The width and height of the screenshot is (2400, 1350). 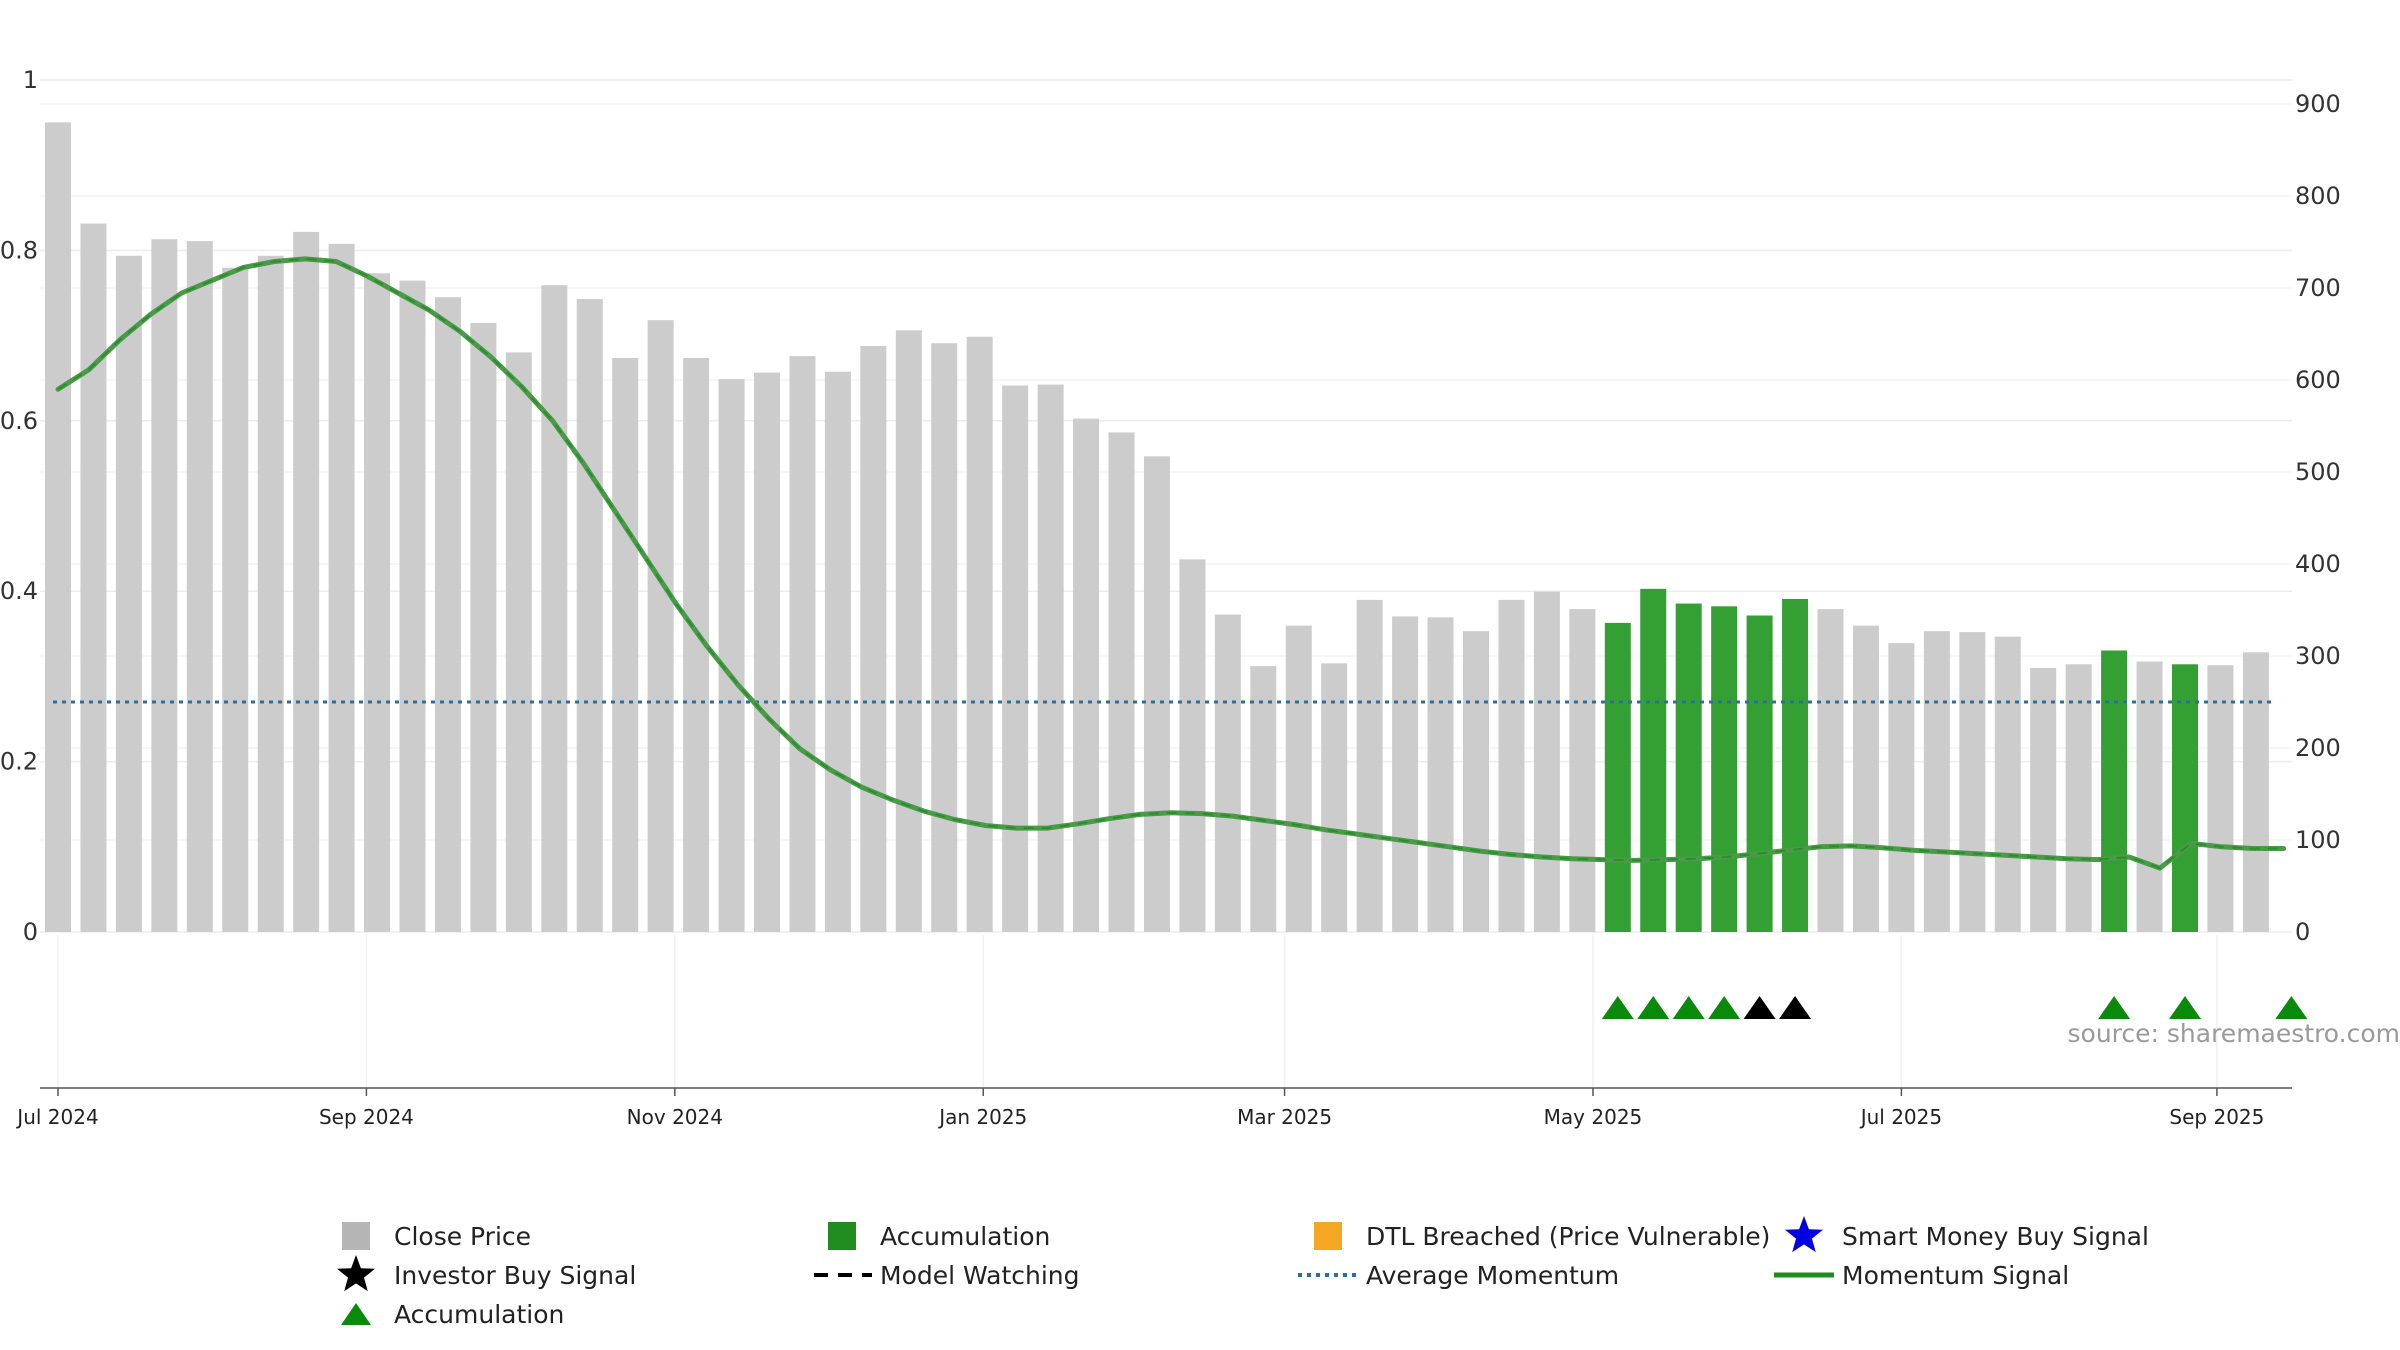 I want to click on investor-signal-triangle, so click(x=1795, y=1007).